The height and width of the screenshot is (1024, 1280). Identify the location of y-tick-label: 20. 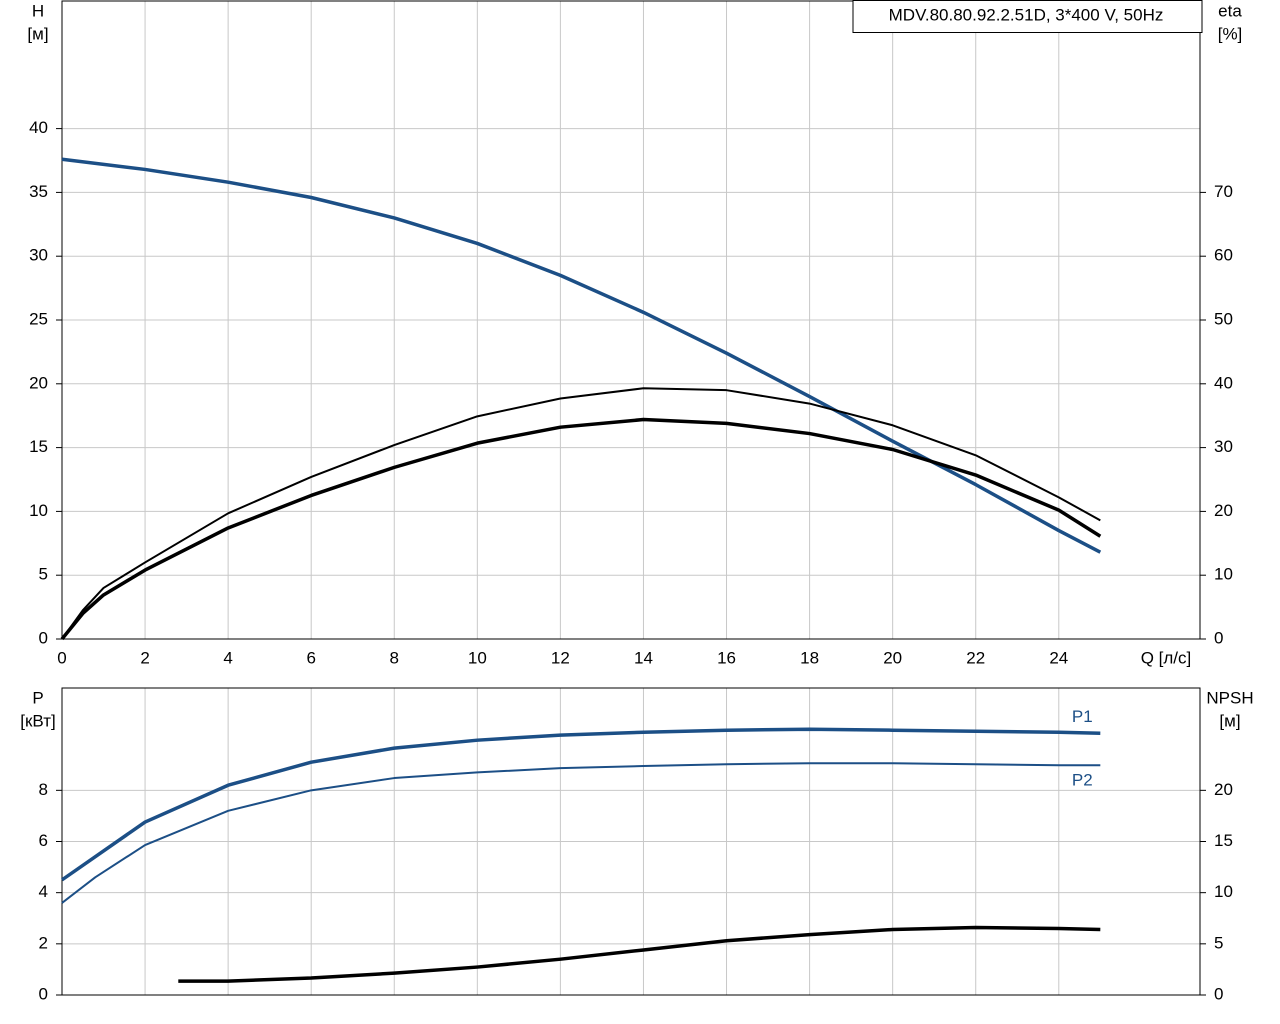
(38, 382).